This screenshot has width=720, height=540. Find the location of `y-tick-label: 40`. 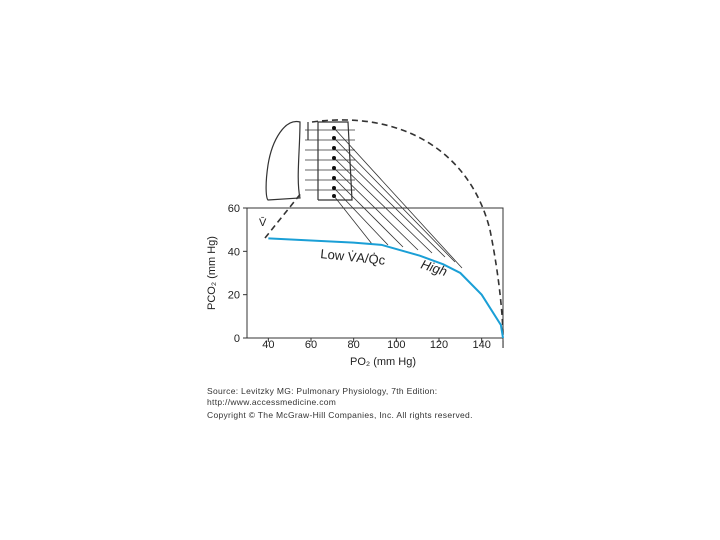

y-tick-label: 40 is located at coordinates (234, 252).